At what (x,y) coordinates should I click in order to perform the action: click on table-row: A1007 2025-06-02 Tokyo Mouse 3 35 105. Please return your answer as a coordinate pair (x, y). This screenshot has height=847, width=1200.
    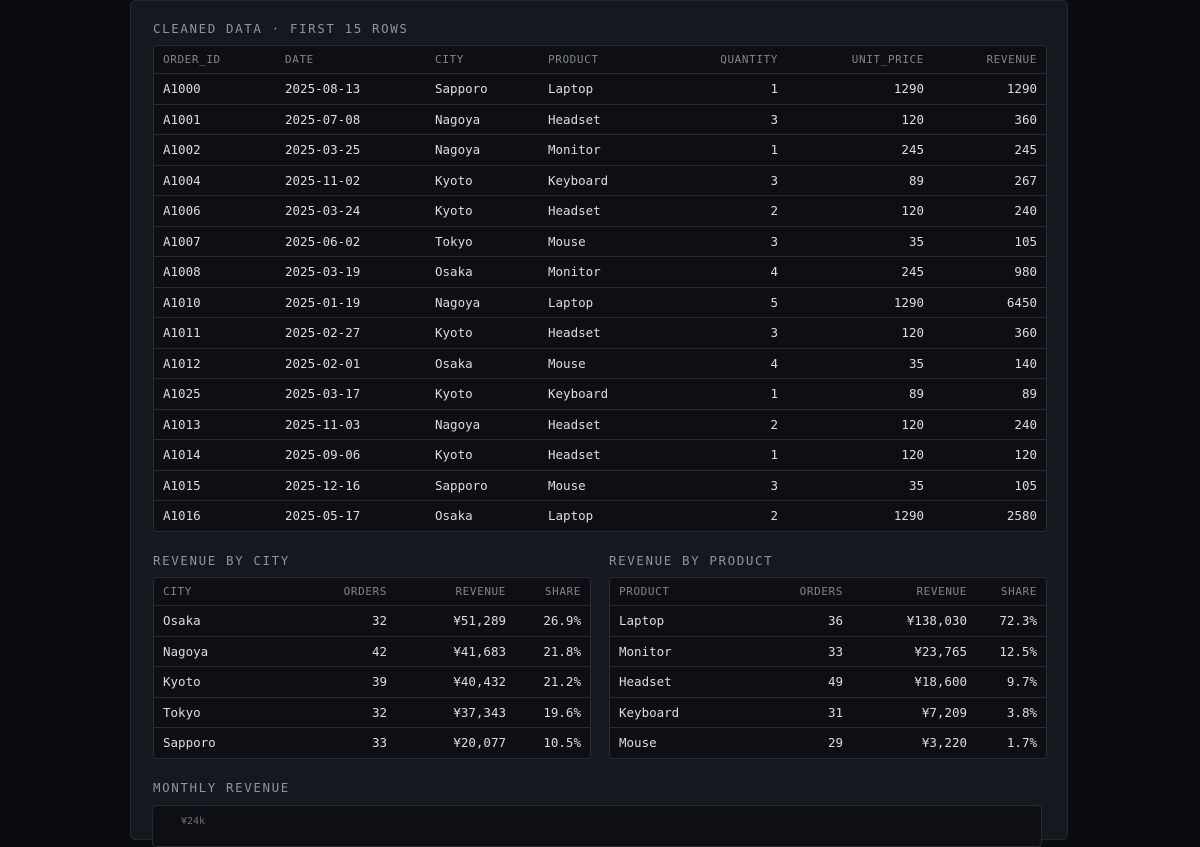
    Looking at the image, I should click on (600, 241).